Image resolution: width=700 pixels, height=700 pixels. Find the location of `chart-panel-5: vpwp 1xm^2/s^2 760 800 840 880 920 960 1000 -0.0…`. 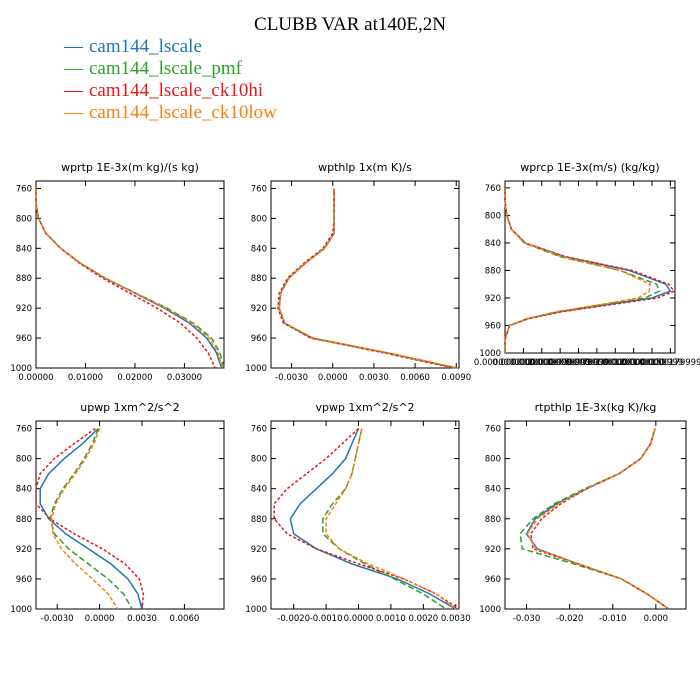

chart-panel-5: vpwp 1xm^2/s^2 760 800 840 880 920 960 1000 -0.0… is located at coordinates (357, 512).